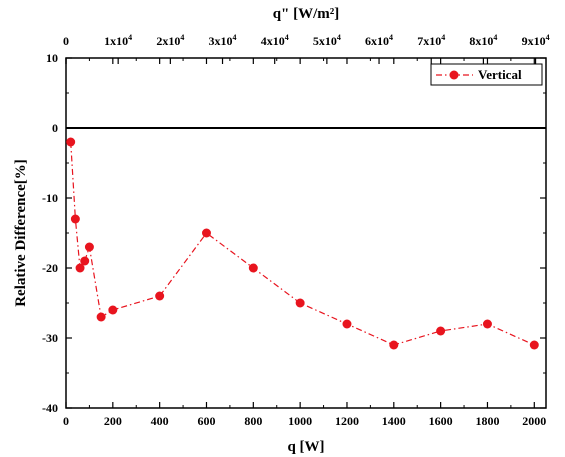 The height and width of the screenshot is (457, 565). Describe the element at coordinates (454, 75) in the screenshot. I see `legend-marker` at that location.